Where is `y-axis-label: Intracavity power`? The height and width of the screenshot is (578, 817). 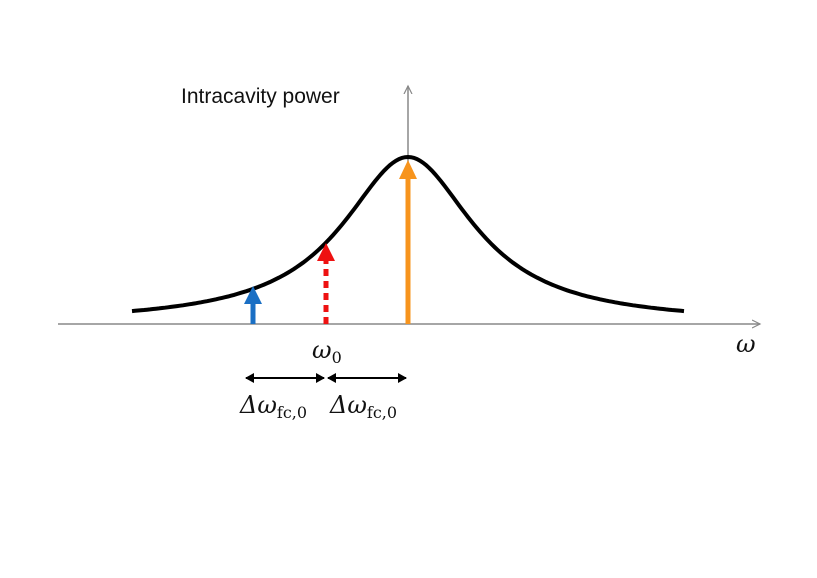 y-axis-label: Intracavity power is located at coordinates (260, 96).